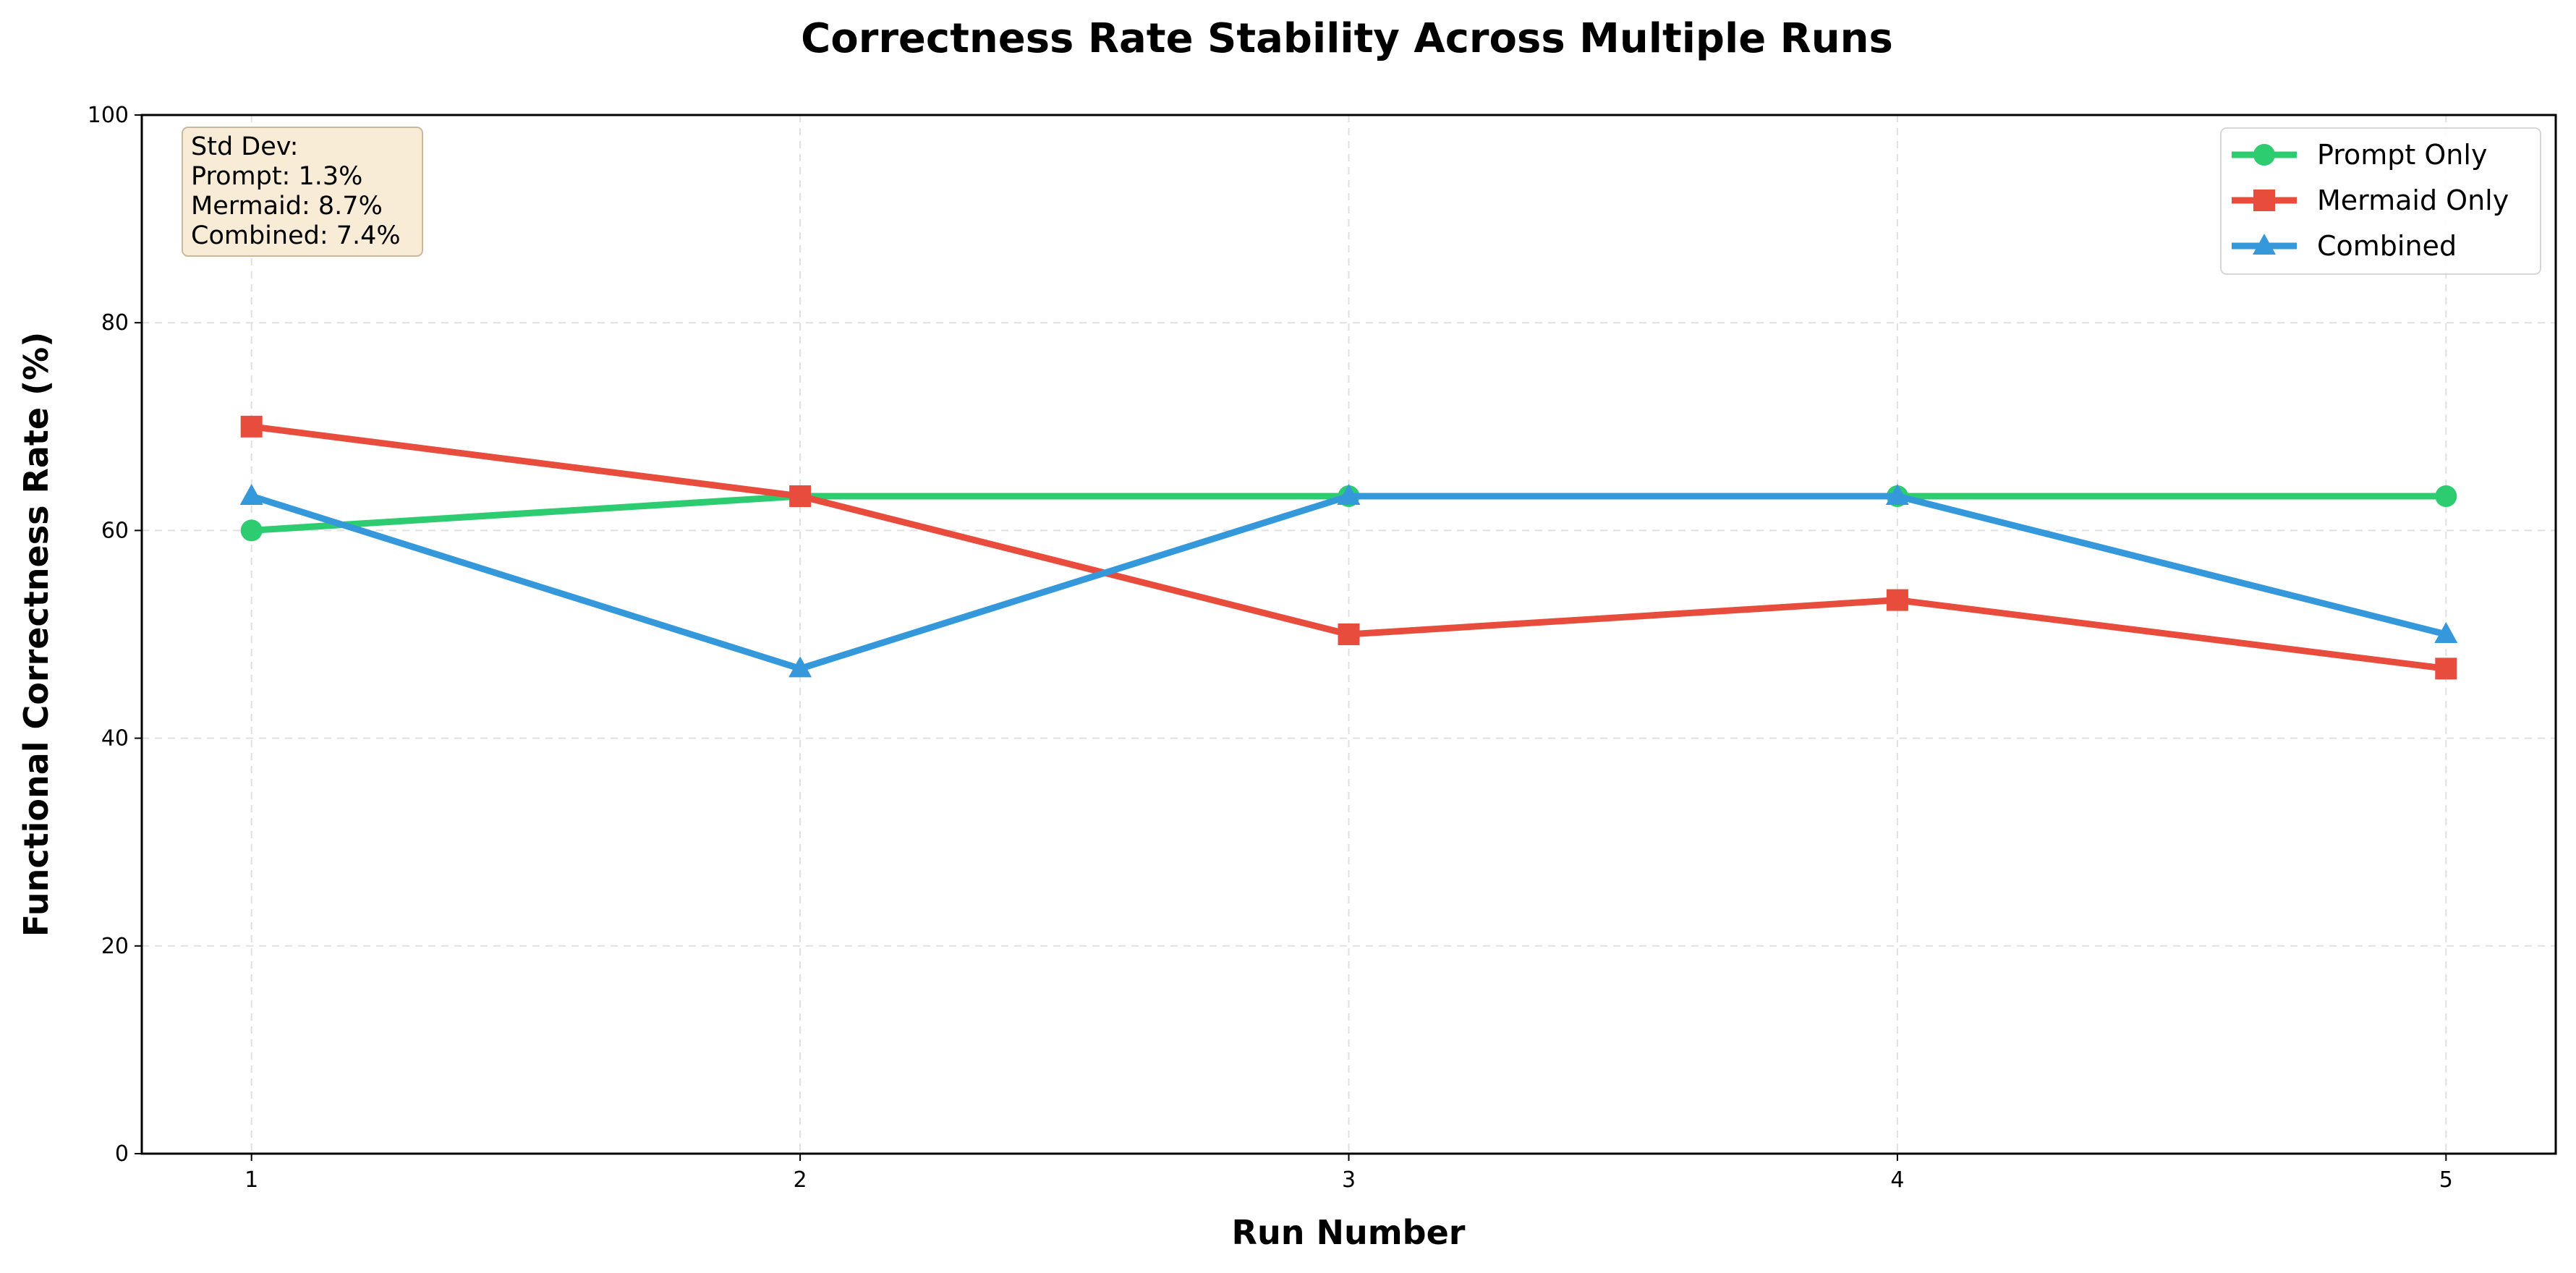 Image resolution: width=2576 pixels, height=1273 pixels. Describe the element at coordinates (2264, 244) in the screenshot. I see `legend-marker-triangle-icon` at that location.